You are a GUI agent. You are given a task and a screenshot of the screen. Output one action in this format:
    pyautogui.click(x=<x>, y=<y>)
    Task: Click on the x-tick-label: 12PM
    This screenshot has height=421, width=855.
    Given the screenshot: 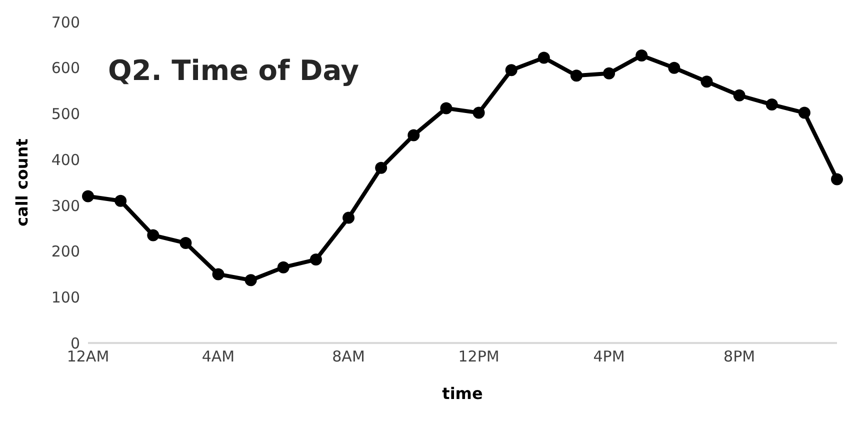 What is the action you would take?
    pyautogui.click(x=479, y=357)
    